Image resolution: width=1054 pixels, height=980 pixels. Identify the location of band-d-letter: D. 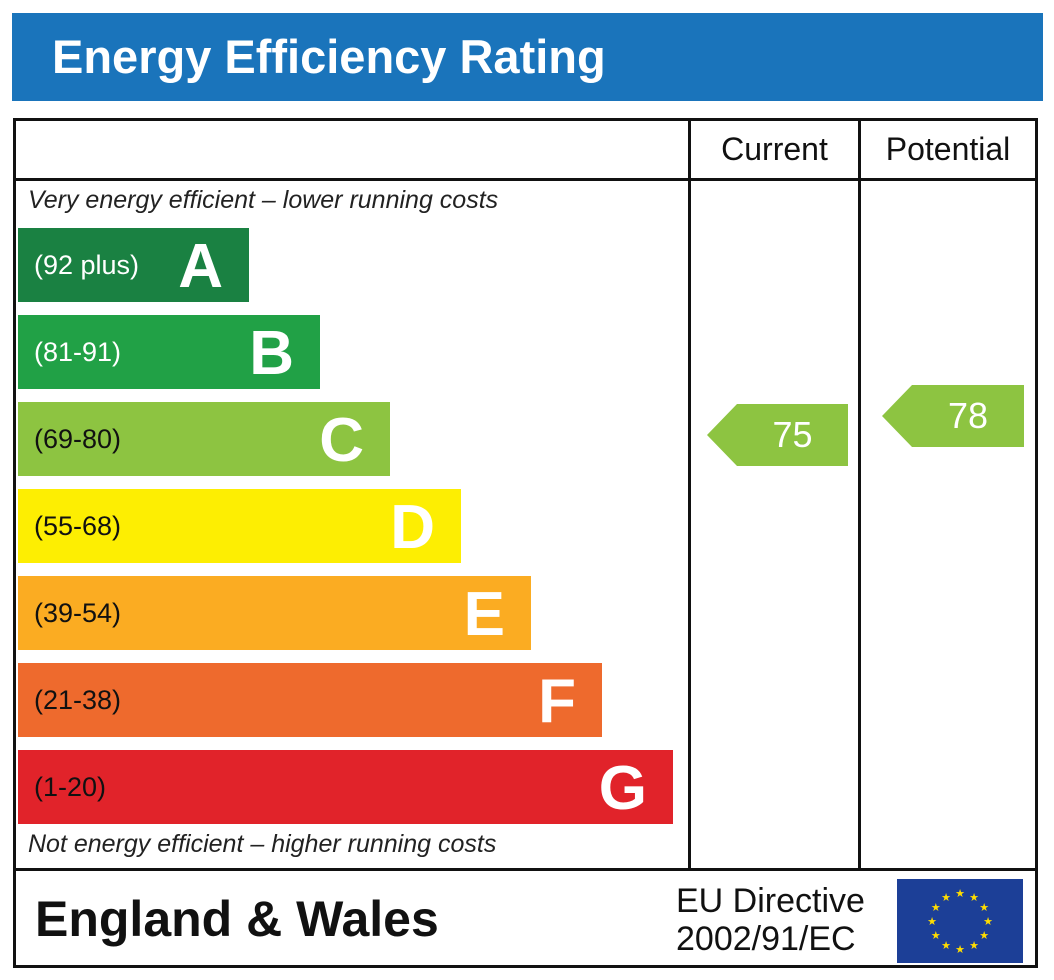
(412, 527).